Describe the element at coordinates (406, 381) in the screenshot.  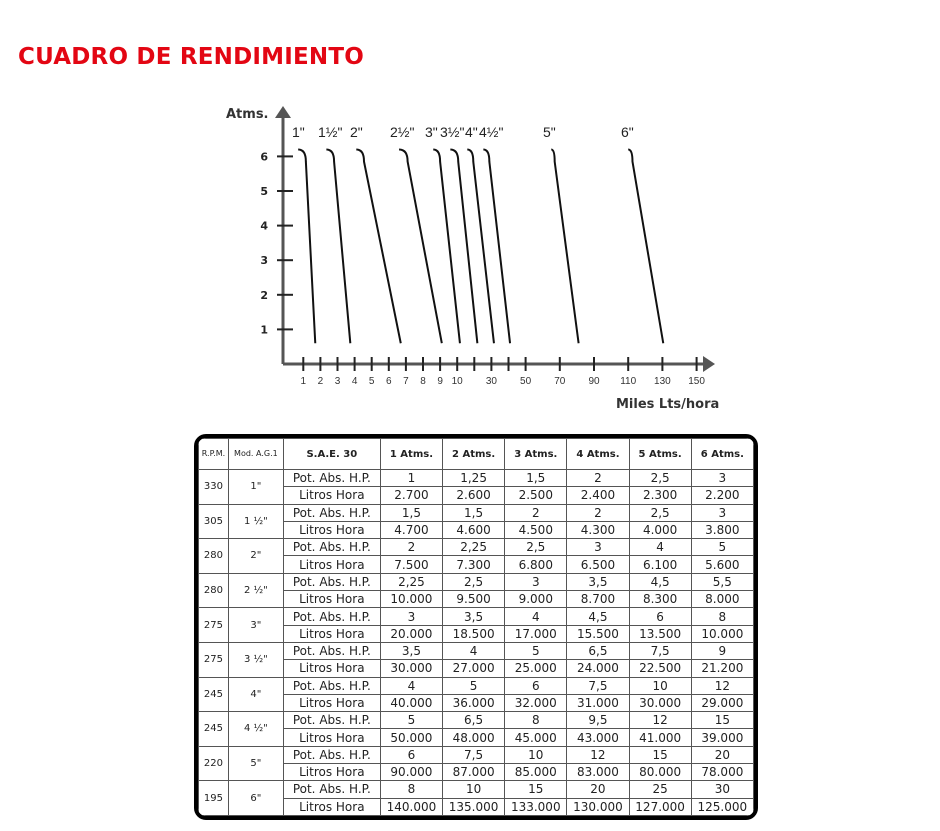
I see `x-tick-label: 7` at that location.